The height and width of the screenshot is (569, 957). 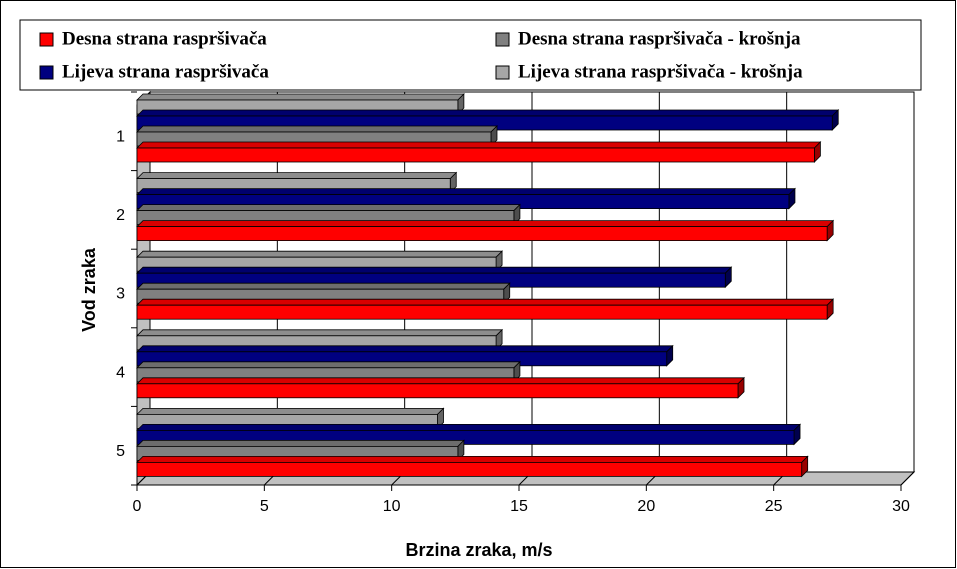 I want to click on x-tick-label: 20, so click(x=646, y=506).